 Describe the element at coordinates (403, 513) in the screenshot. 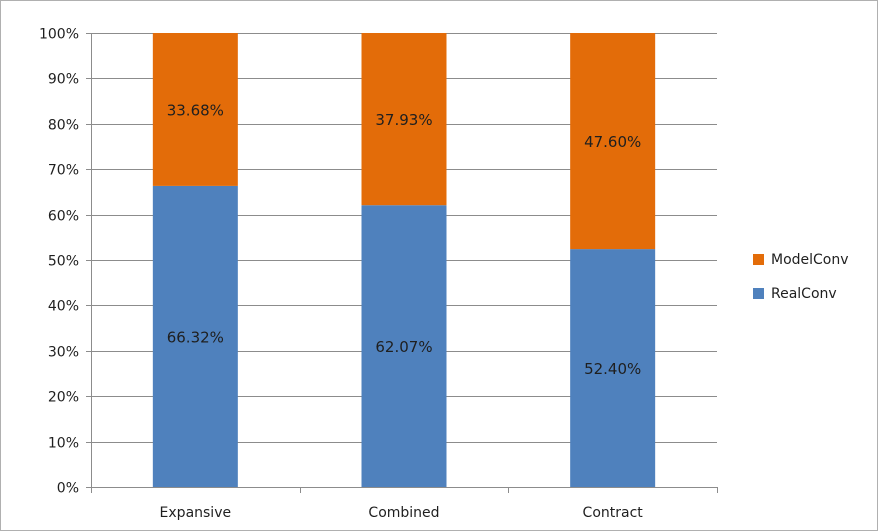

I see `x-tick-label: Combined` at that location.